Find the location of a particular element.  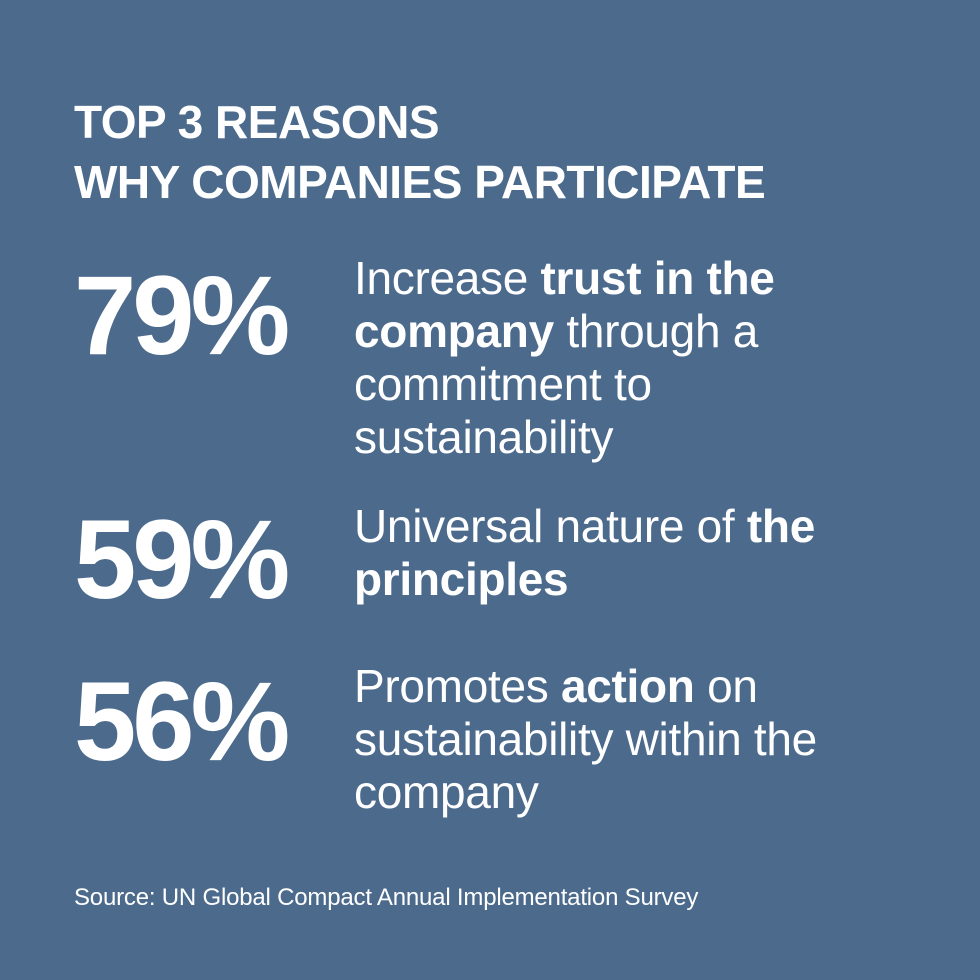

reason-percent: 59% is located at coordinates (182, 559).